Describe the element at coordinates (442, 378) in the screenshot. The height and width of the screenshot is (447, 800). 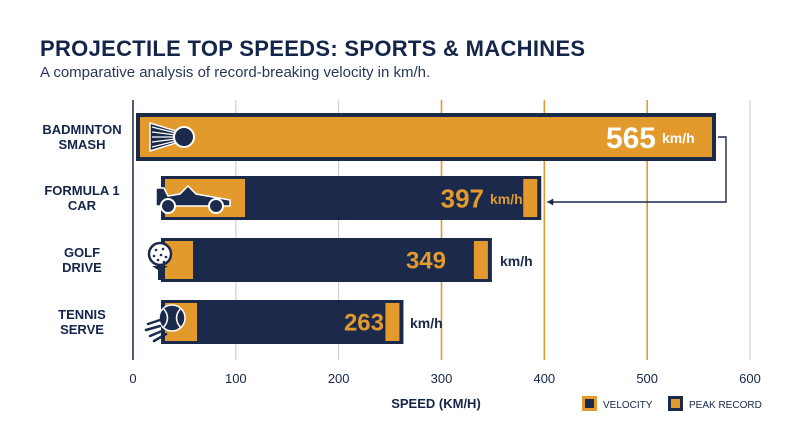
I see `x-tick-label: 300` at that location.